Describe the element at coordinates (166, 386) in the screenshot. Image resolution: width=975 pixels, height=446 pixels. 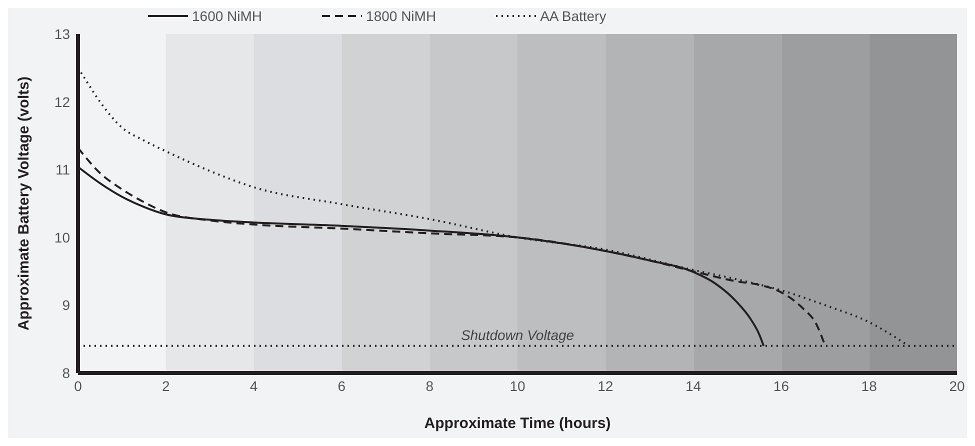
I see `x-tick-label: 2` at that location.